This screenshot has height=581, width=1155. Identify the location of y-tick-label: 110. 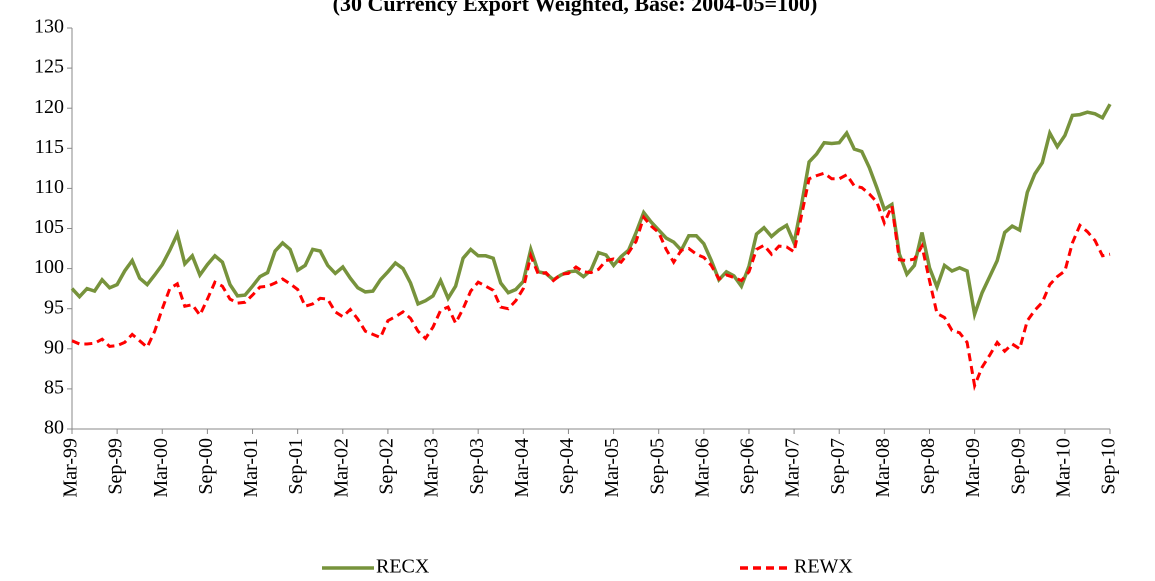
(49, 187).